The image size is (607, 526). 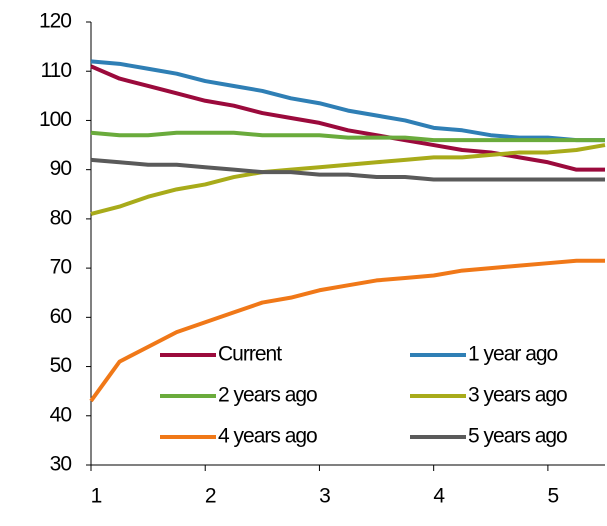 I want to click on y-tick-label: 120, so click(x=55, y=21).